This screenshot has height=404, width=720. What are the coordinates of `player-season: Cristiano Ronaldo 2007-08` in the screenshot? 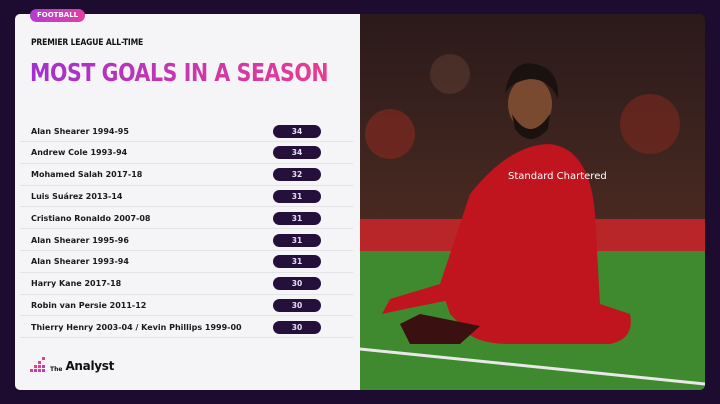 It's located at (91, 218).